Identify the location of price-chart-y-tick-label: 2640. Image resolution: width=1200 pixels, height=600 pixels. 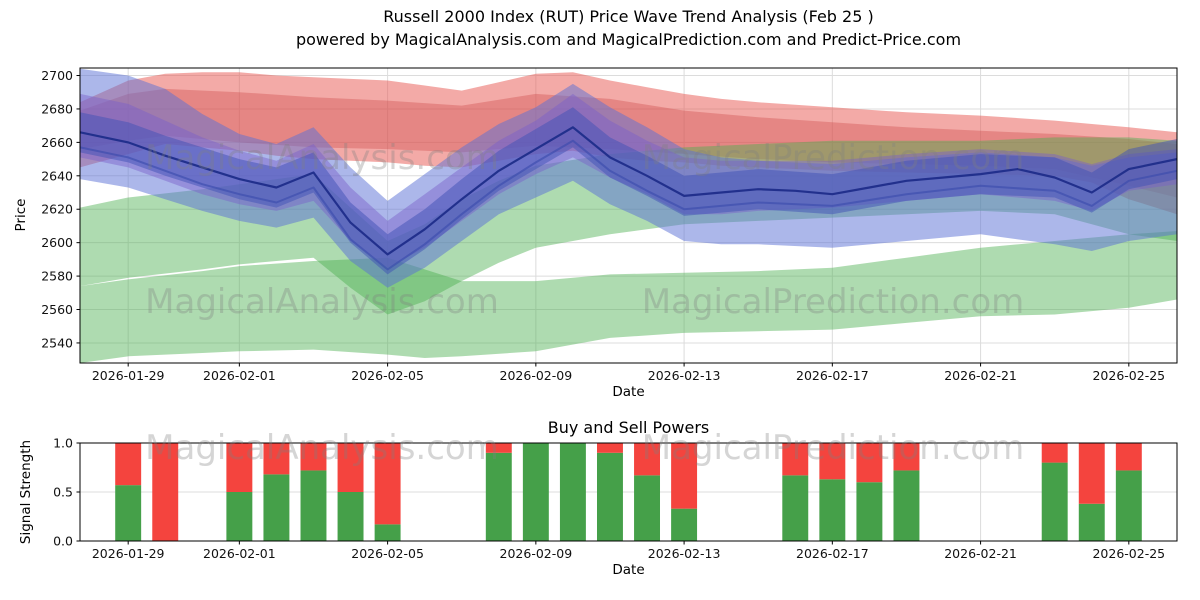
(57, 175).